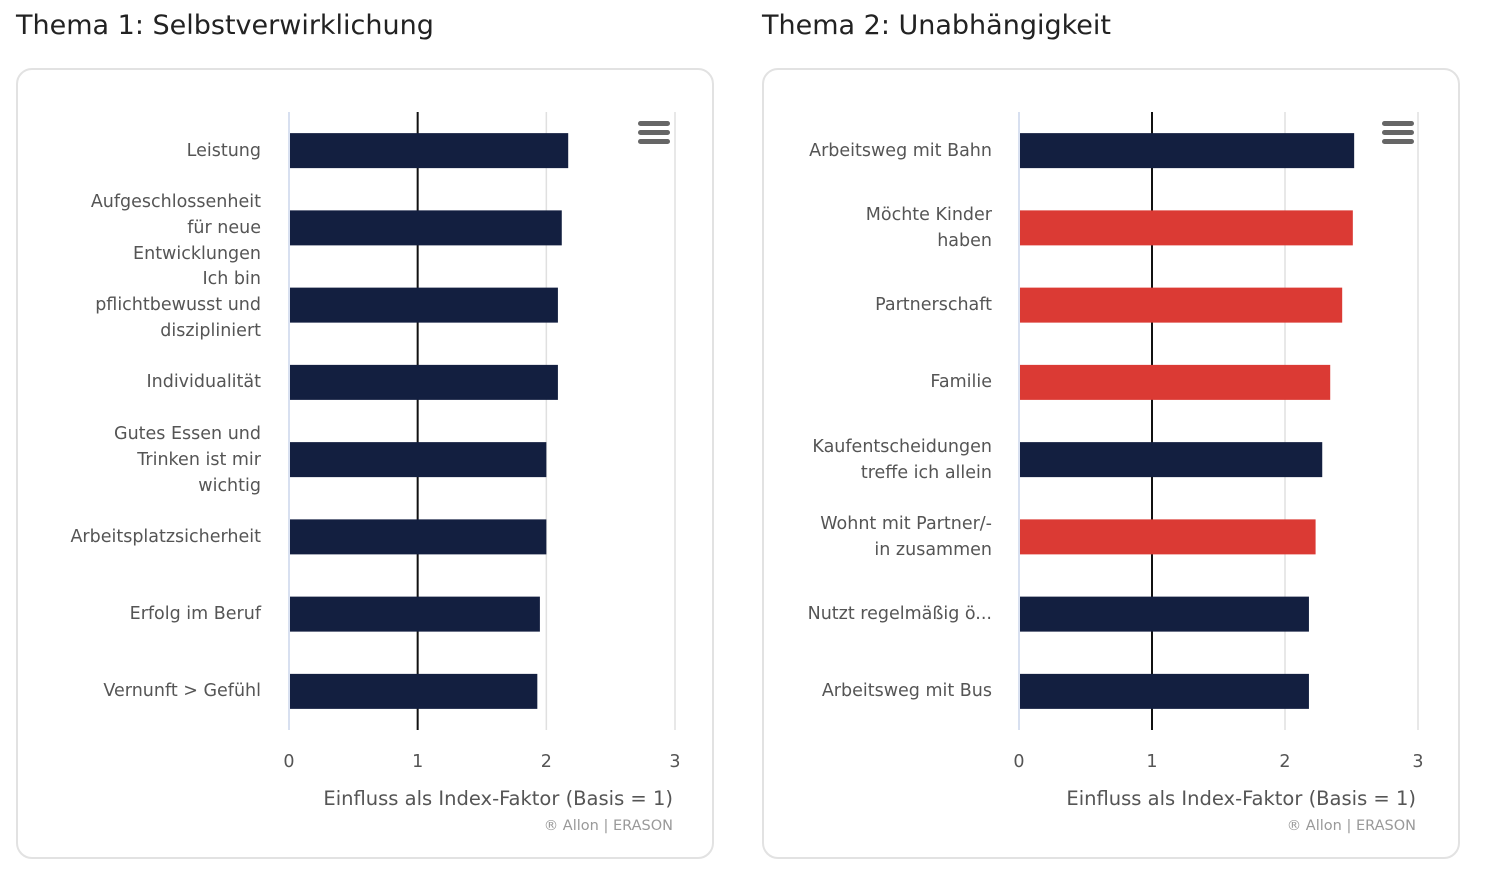 The width and height of the screenshot is (1488, 893). I want to click on category-label: Familie, so click(961, 382).